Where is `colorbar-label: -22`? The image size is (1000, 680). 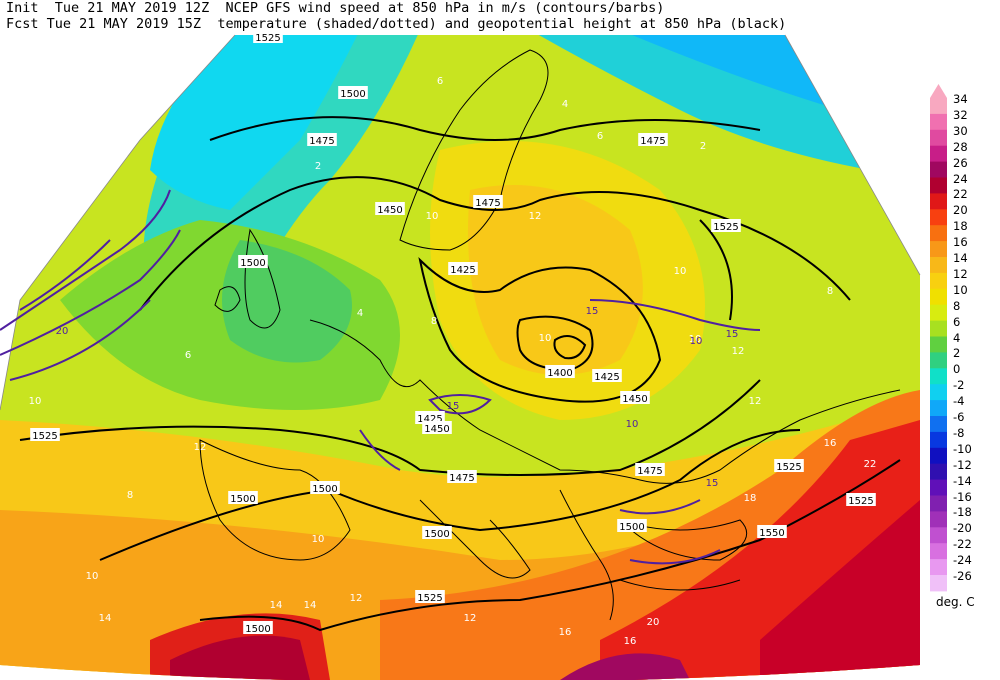 colorbar-label: -22 is located at coordinates (962, 544).